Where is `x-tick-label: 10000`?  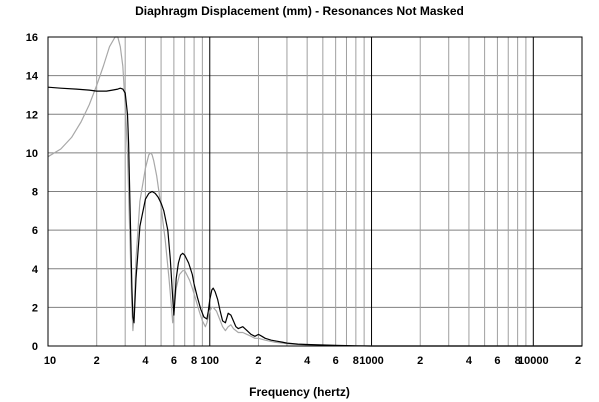 x-tick-label: 10000 is located at coordinates (533, 361).